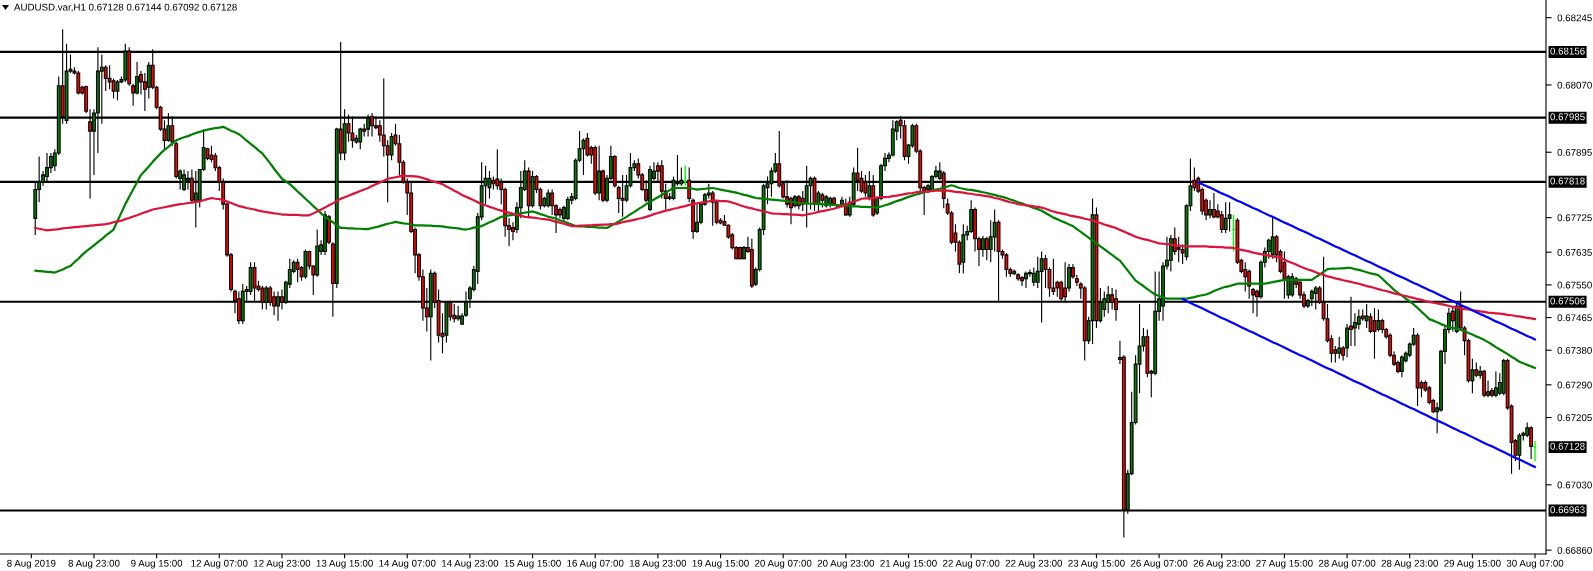  What do you see at coordinates (971, 564) in the screenshot?
I see `x-tick-label: 22 Aug 07:00` at bounding box center [971, 564].